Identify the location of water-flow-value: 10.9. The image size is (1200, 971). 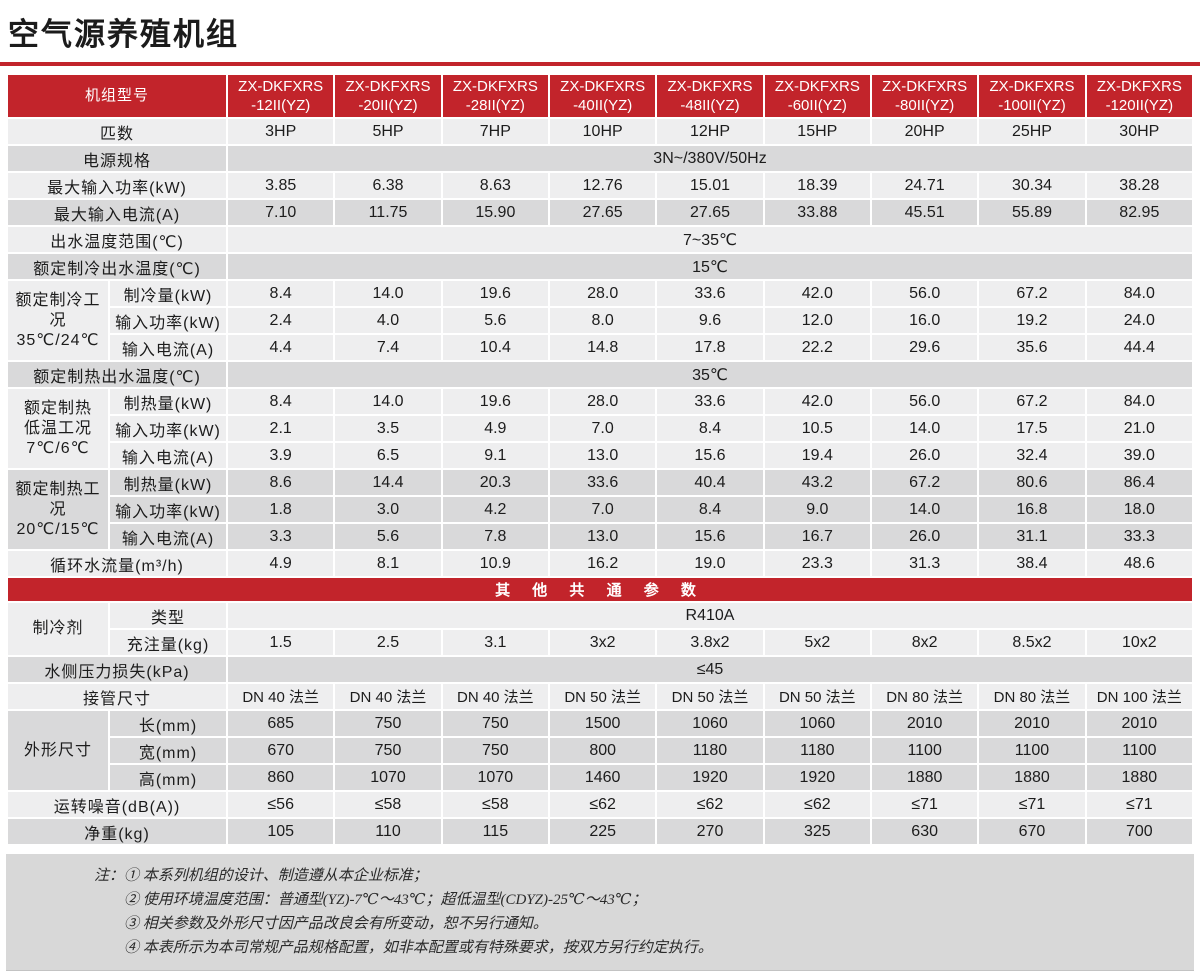
(495, 564).